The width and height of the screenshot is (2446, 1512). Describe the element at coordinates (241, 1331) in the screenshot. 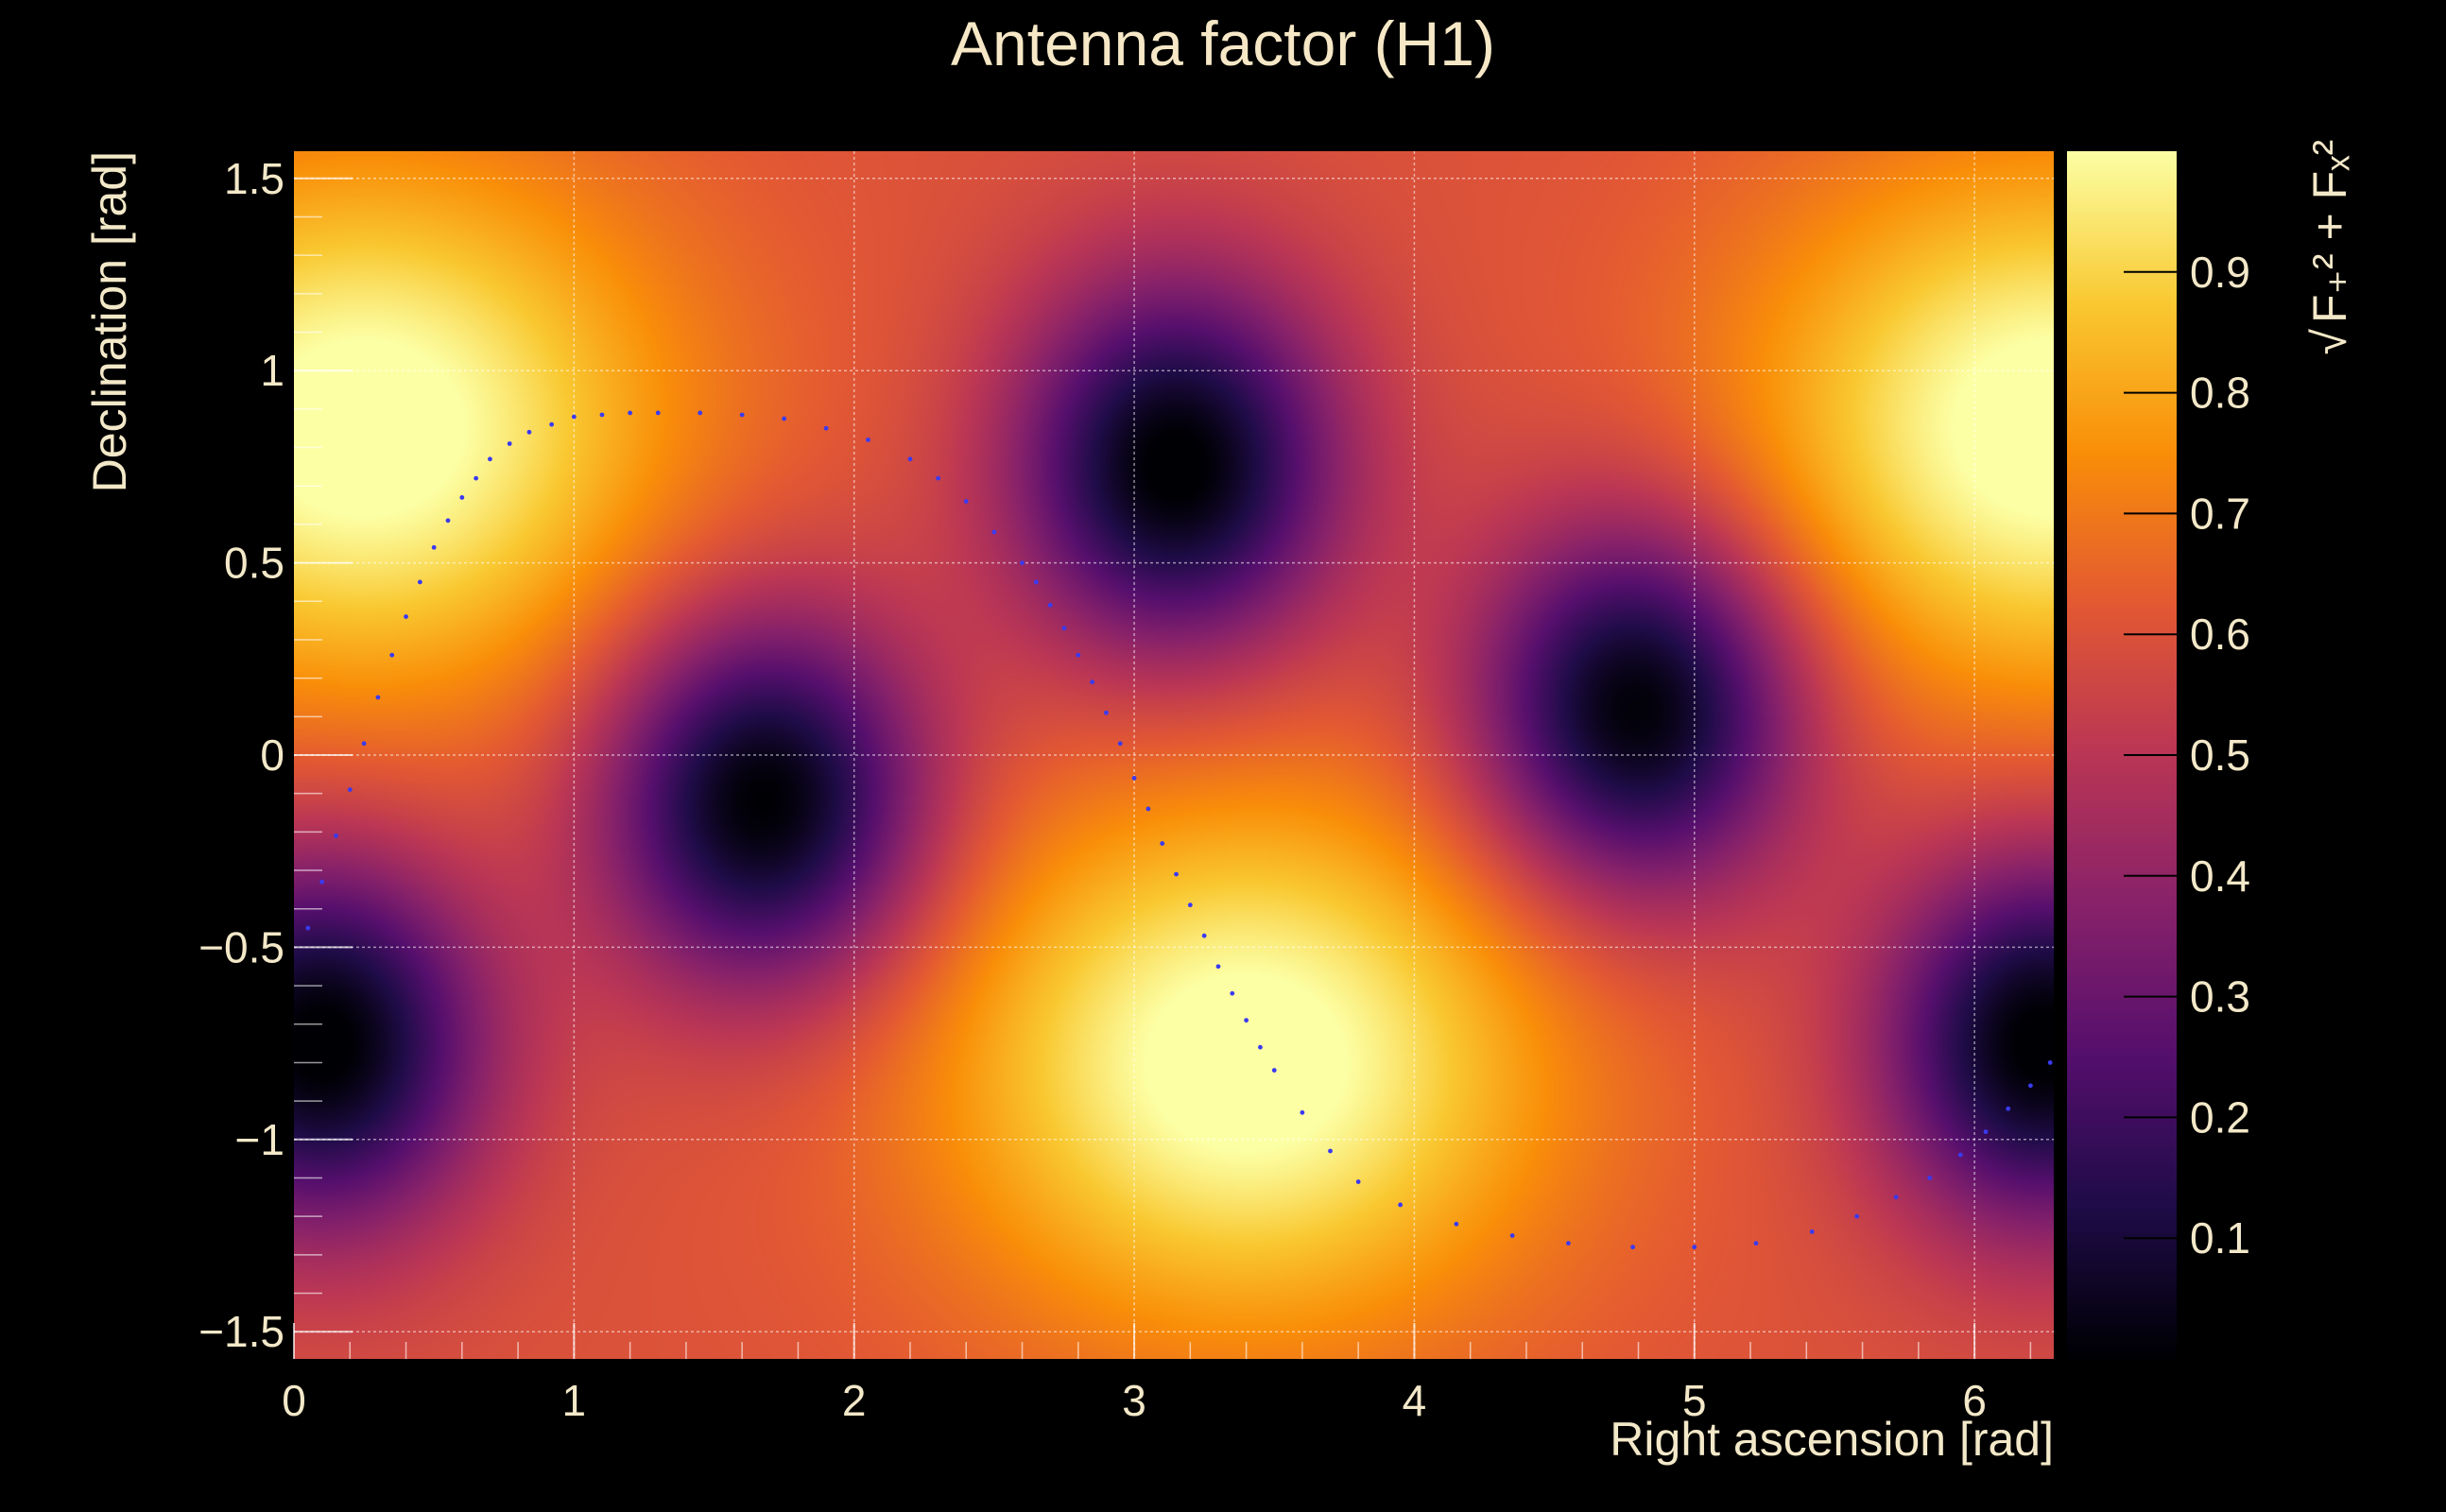

I see `y-tick-label: −1.5` at that location.